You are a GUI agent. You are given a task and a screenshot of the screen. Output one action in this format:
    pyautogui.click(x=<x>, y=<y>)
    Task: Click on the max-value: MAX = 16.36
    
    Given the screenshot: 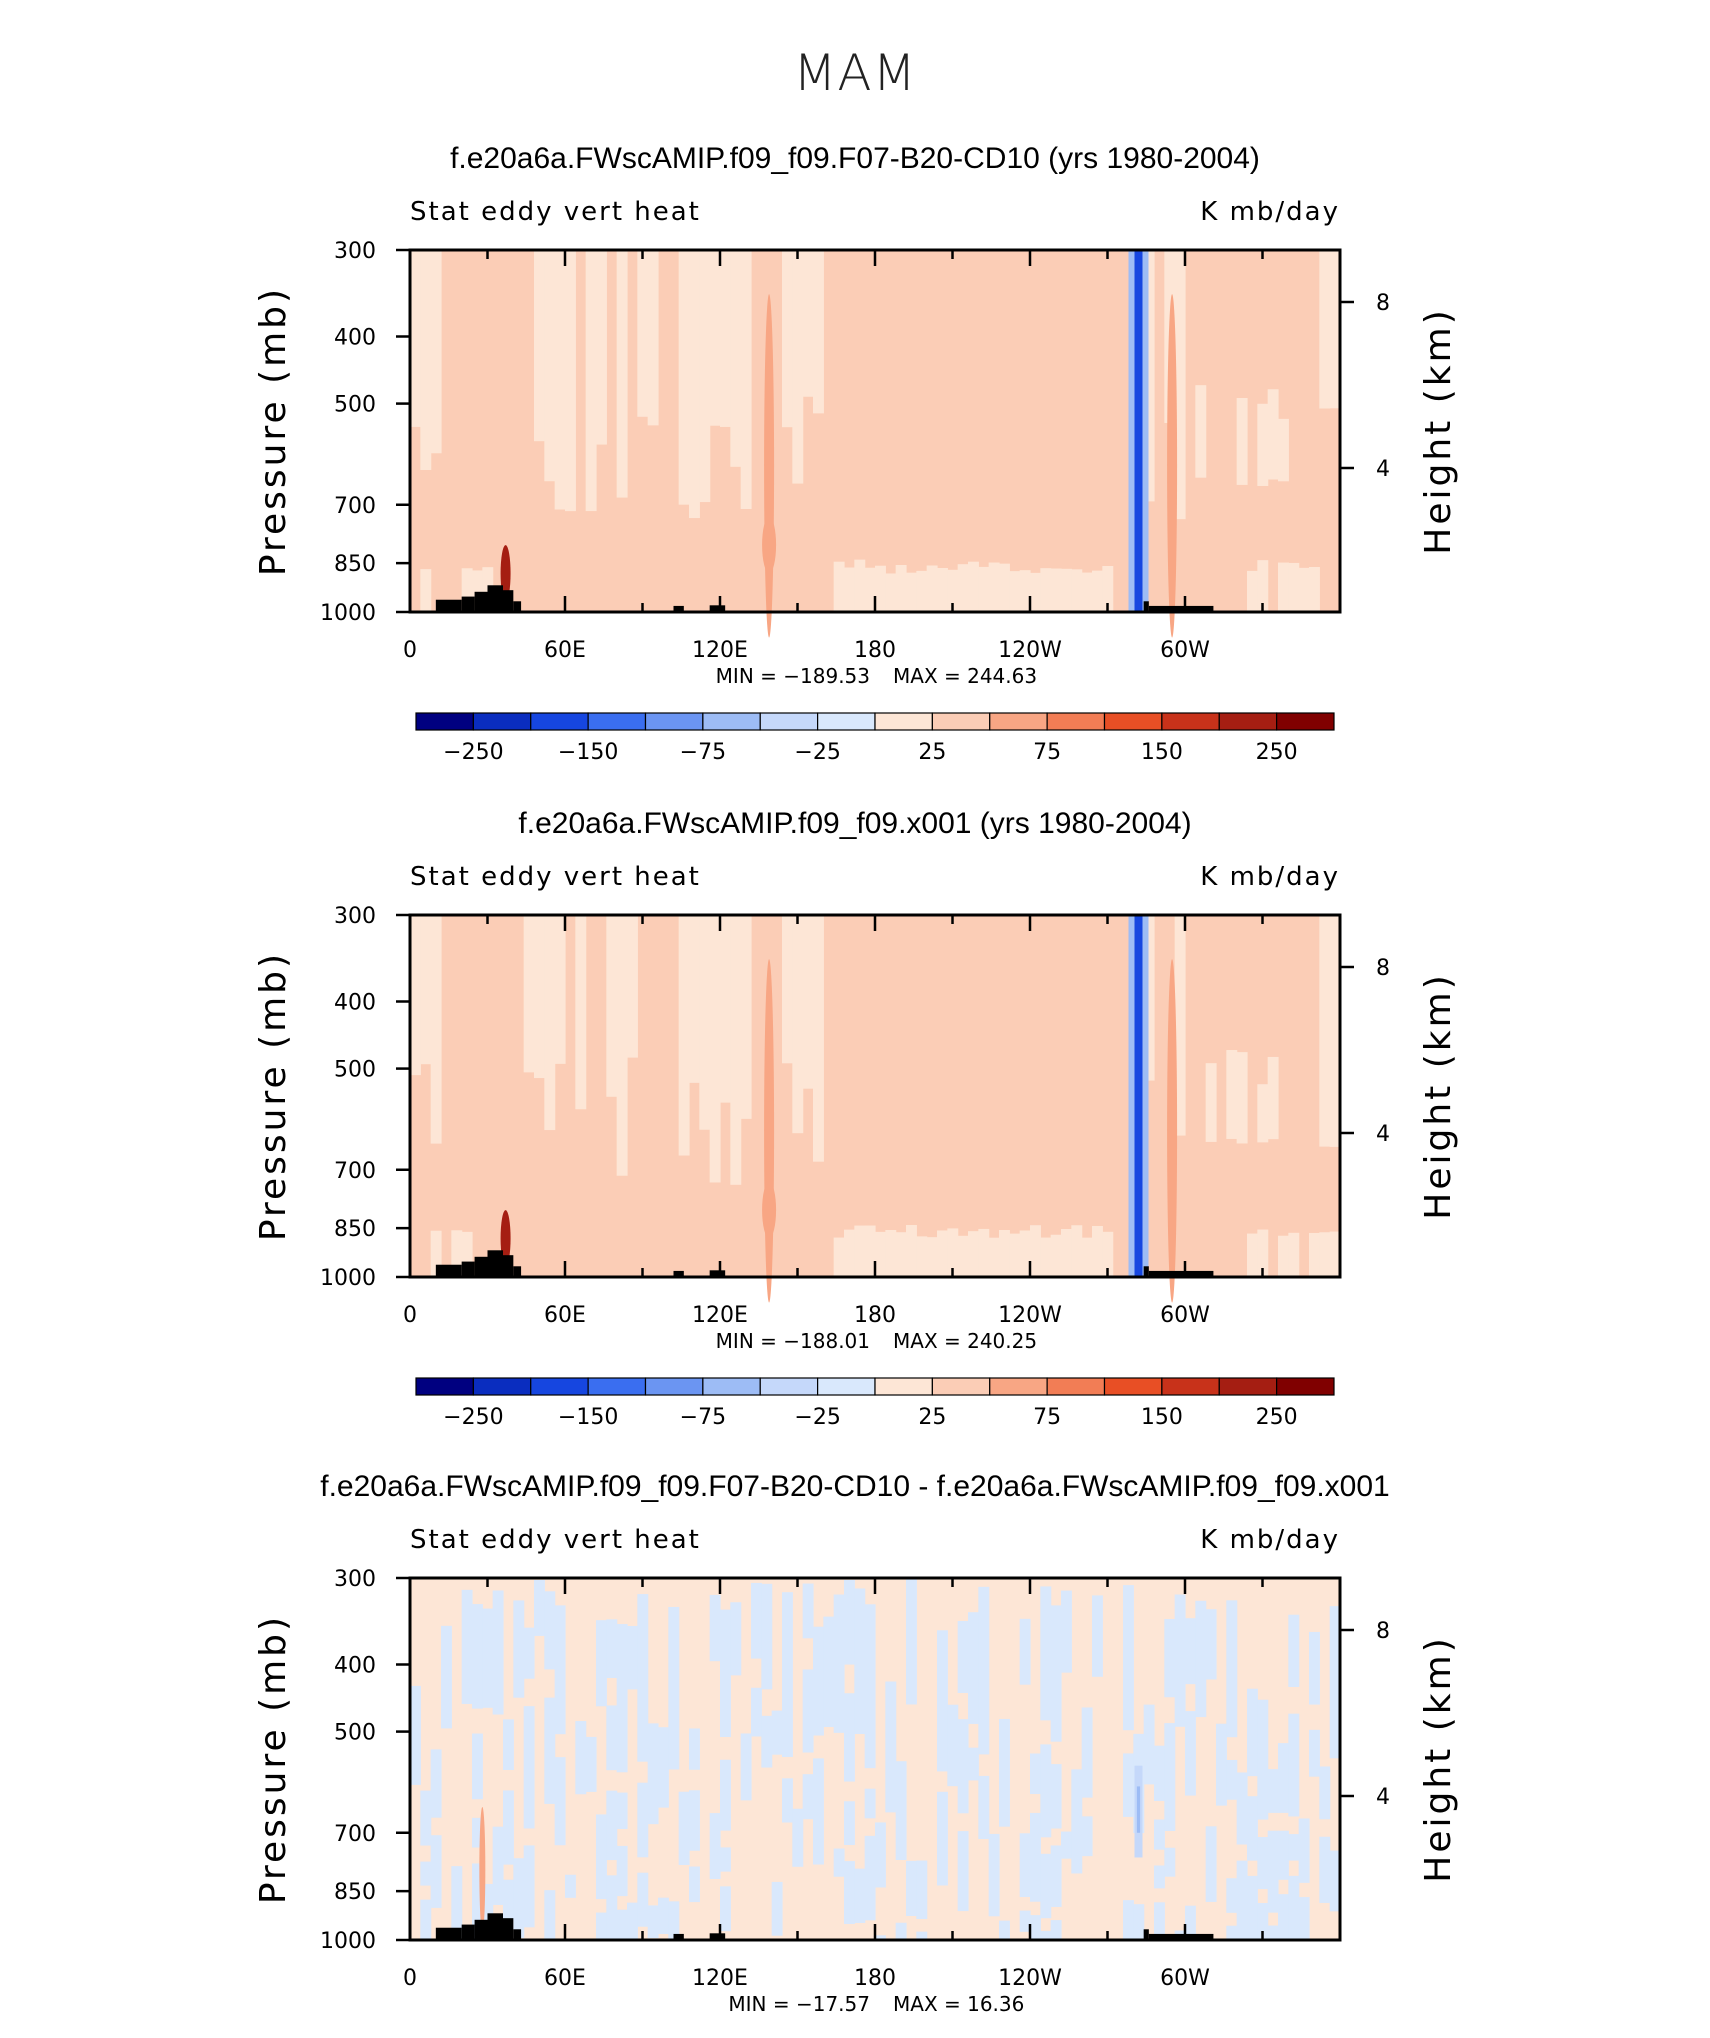 What is the action you would take?
    pyautogui.click(x=958, y=2004)
    